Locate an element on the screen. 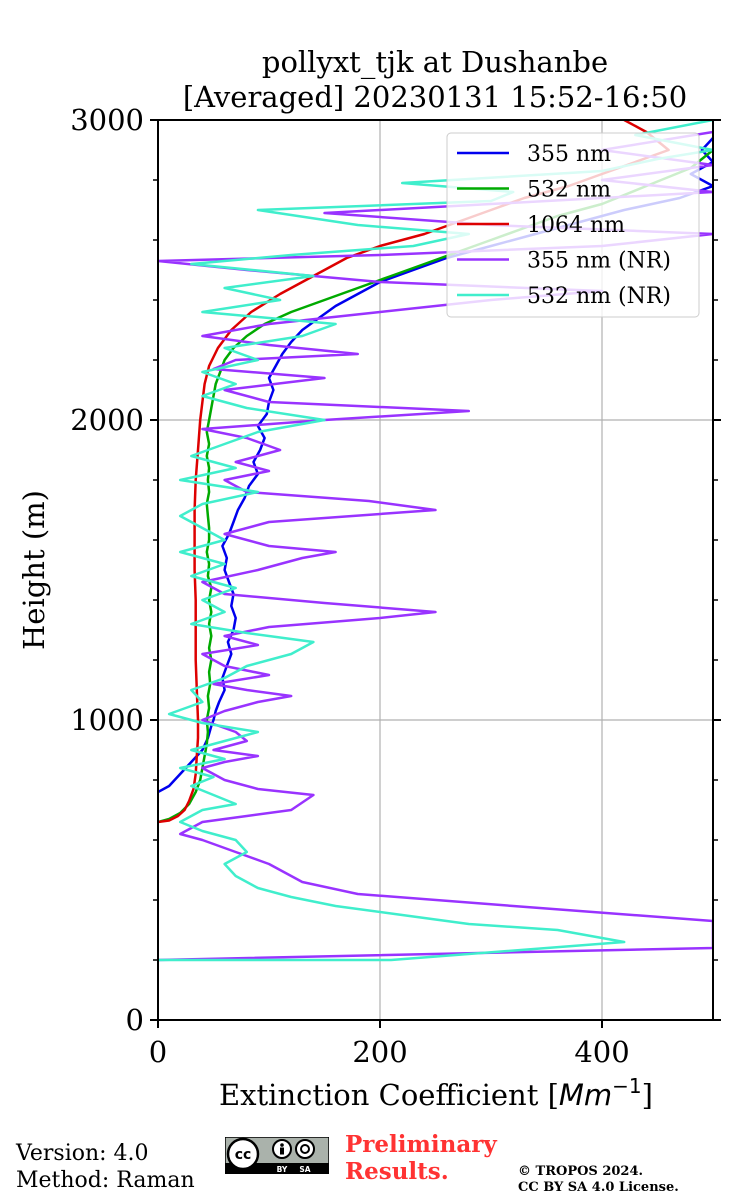 This screenshot has width=750, height=1200. y-tick-label: 1000 is located at coordinates (107, 720).